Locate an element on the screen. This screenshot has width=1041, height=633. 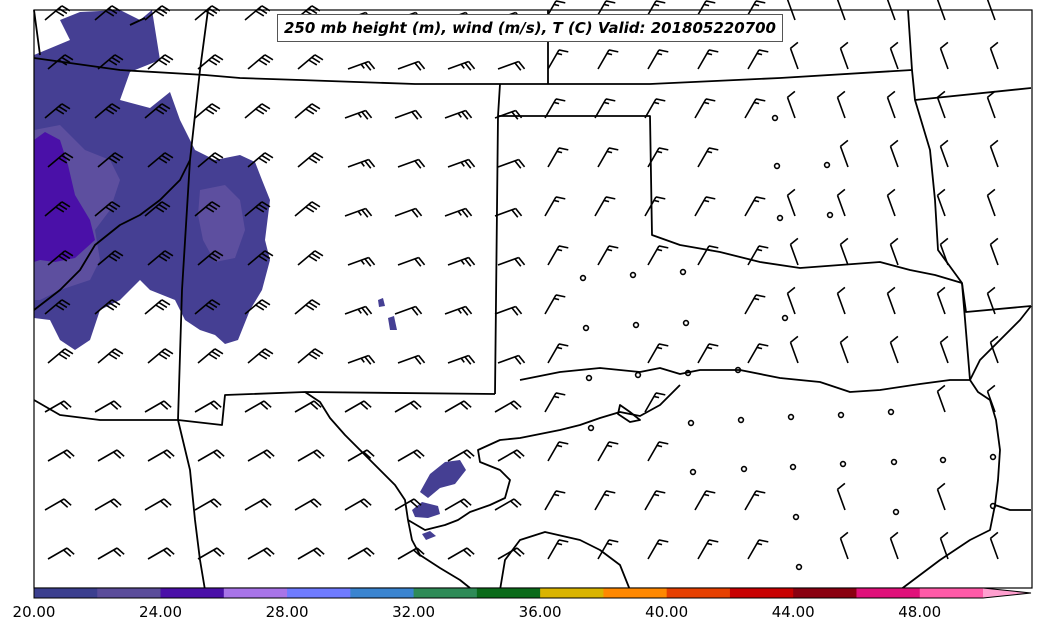
colorbar is located at coordinates (532, 593).